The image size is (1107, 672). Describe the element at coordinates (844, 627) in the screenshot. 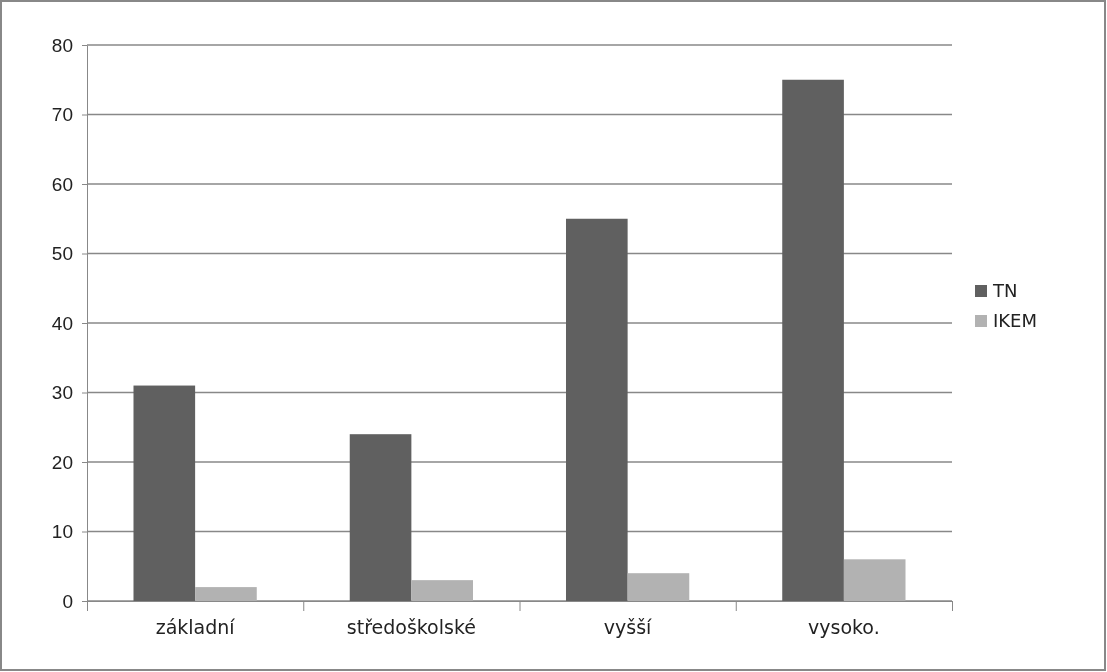

I see `x-tick-label: vysoko.` at that location.